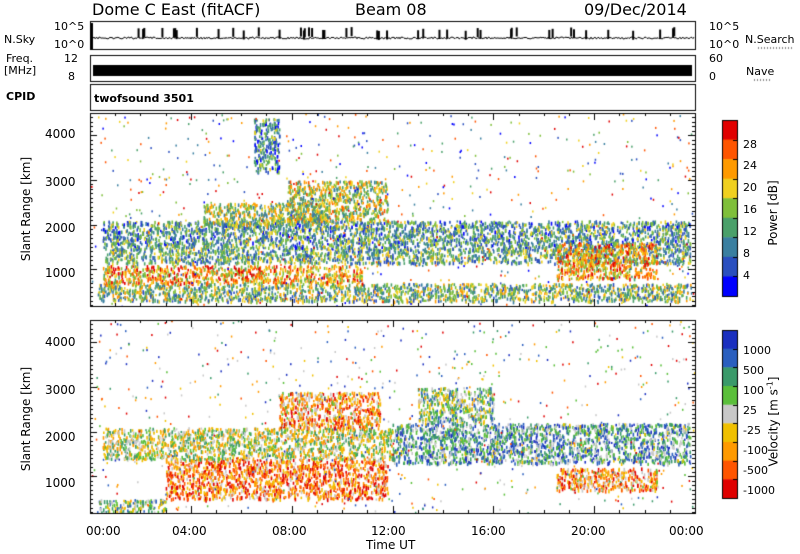 Image resolution: width=800 pixels, height=554 pixels. What do you see at coordinates (753, 390) in the screenshot?
I see `vel-cb-tick-2: 100` at bounding box center [753, 390].